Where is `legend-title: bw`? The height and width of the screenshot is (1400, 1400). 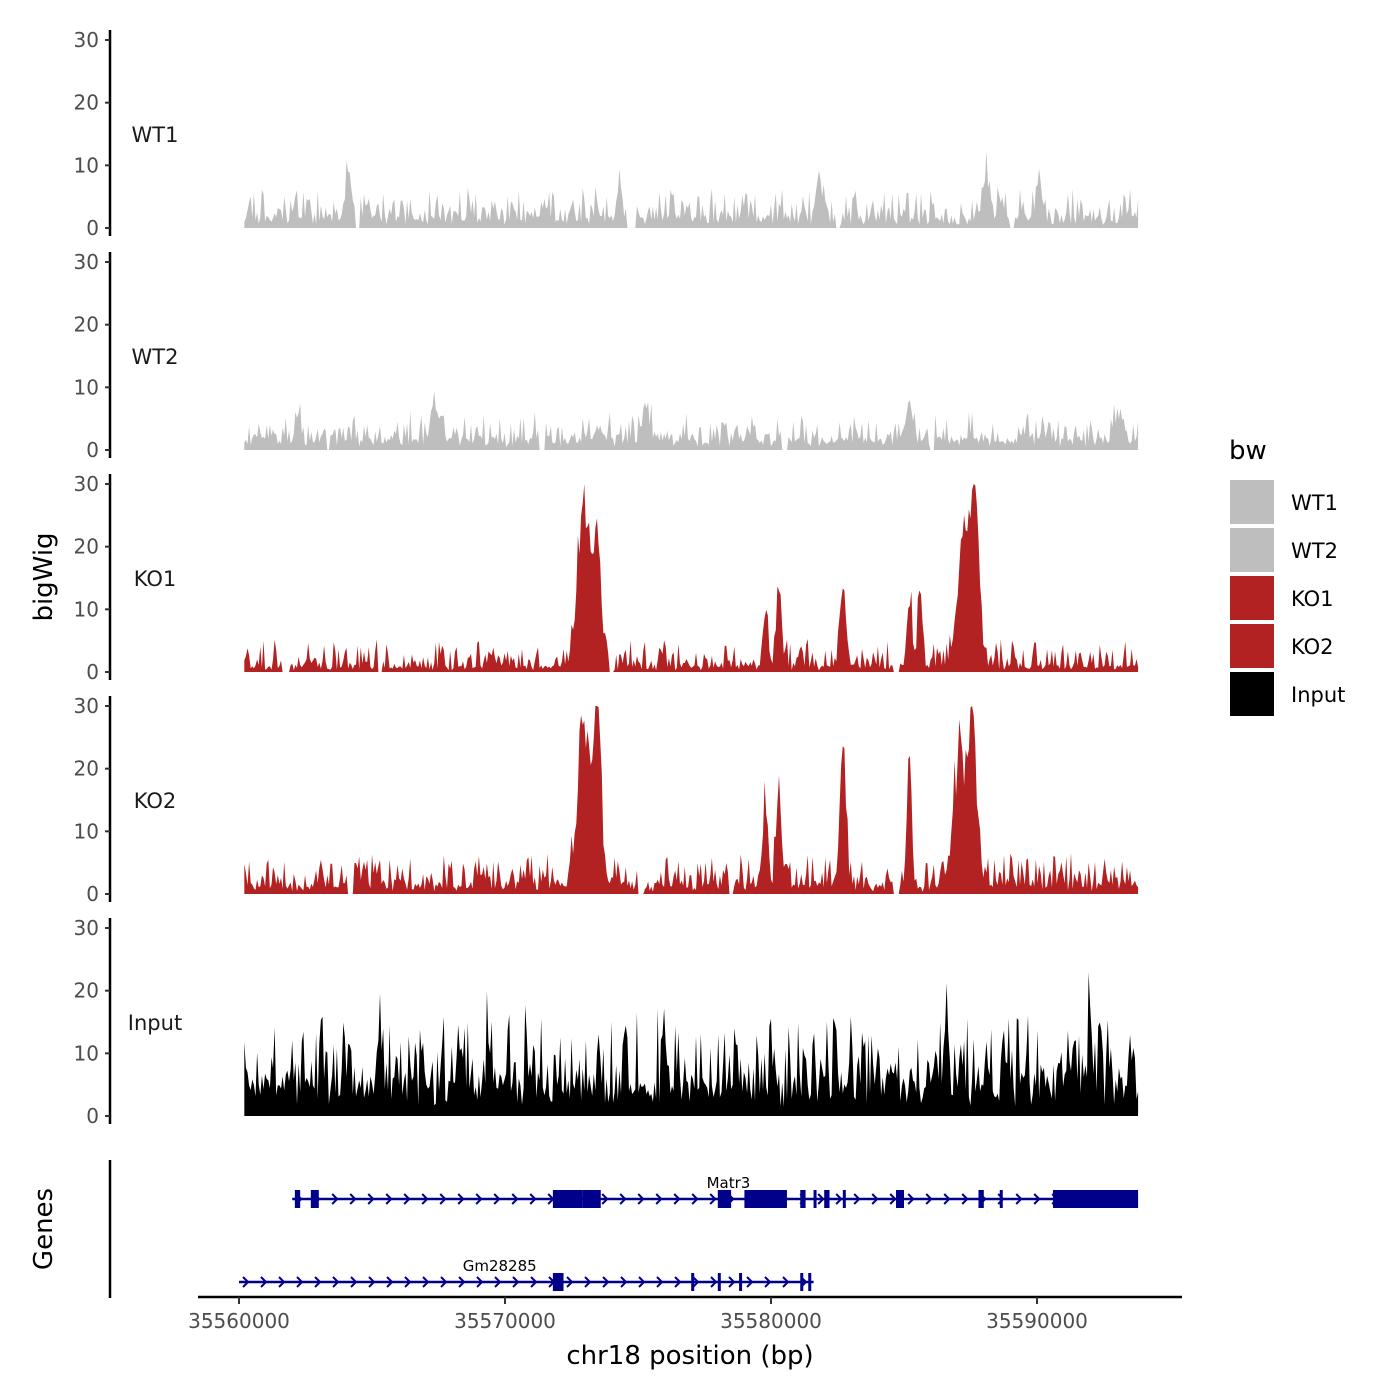 legend-title: bw is located at coordinates (1248, 451).